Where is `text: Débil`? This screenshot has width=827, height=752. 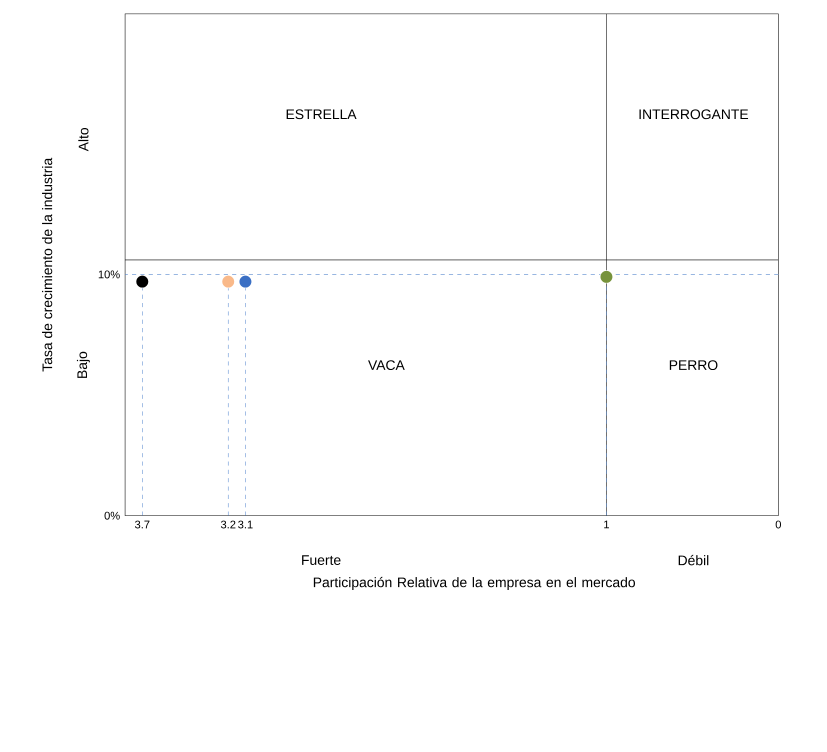
text: Débil is located at coordinates (693, 560).